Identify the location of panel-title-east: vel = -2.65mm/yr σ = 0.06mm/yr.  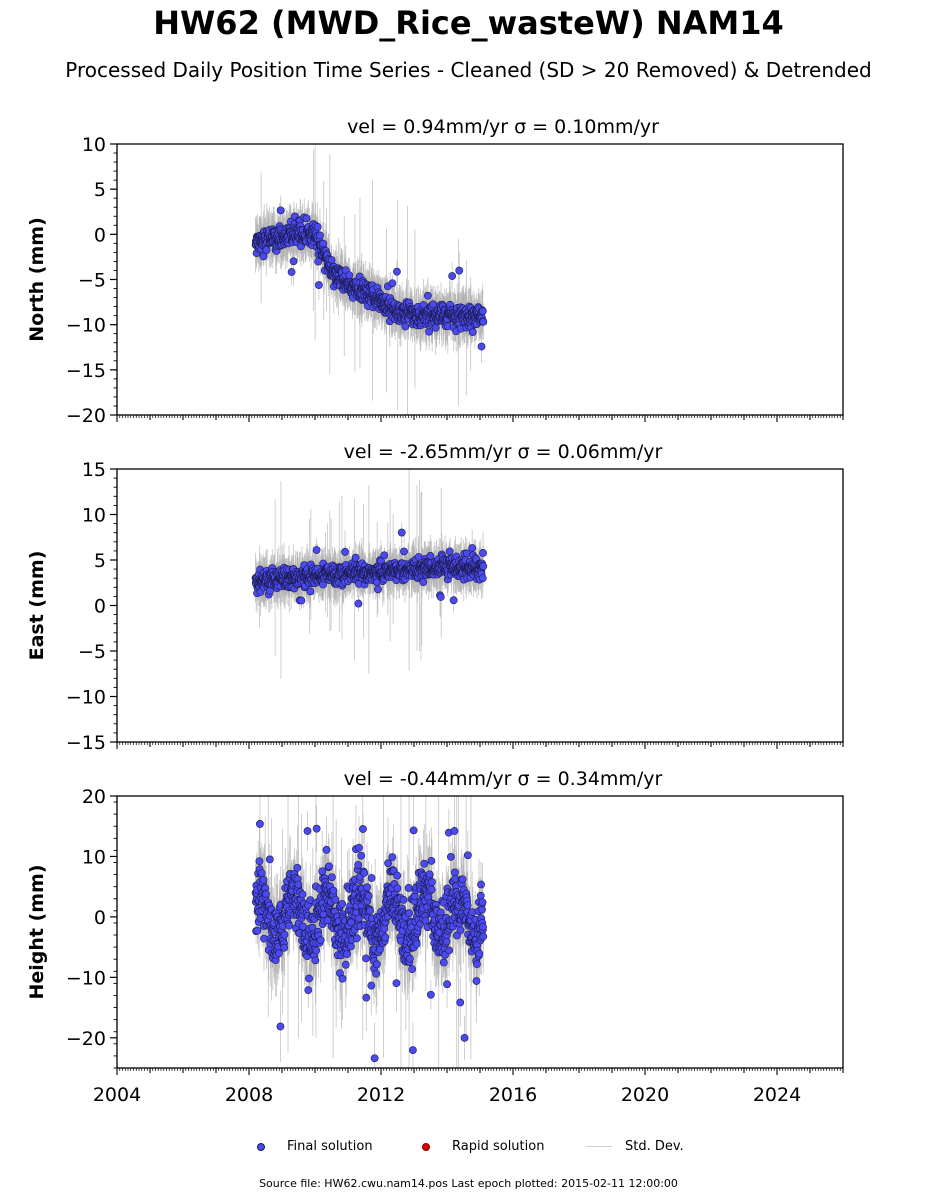
(503, 452).